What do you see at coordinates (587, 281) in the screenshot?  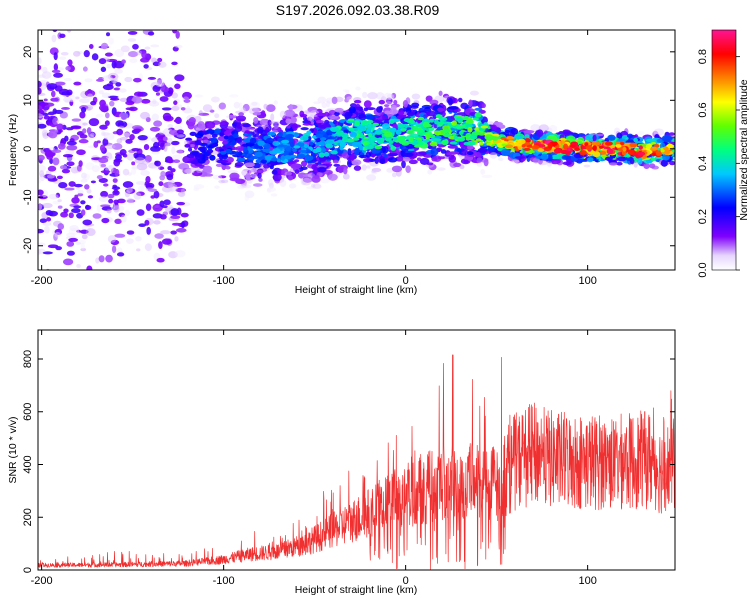 I see `spectrogram-xtick-label: 100` at bounding box center [587, 281].